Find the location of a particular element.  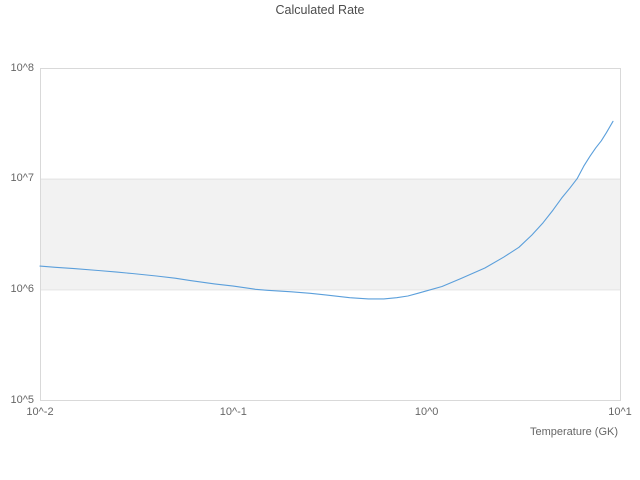

y-tick-label: 10^5 is located at coordinates (22, 399).